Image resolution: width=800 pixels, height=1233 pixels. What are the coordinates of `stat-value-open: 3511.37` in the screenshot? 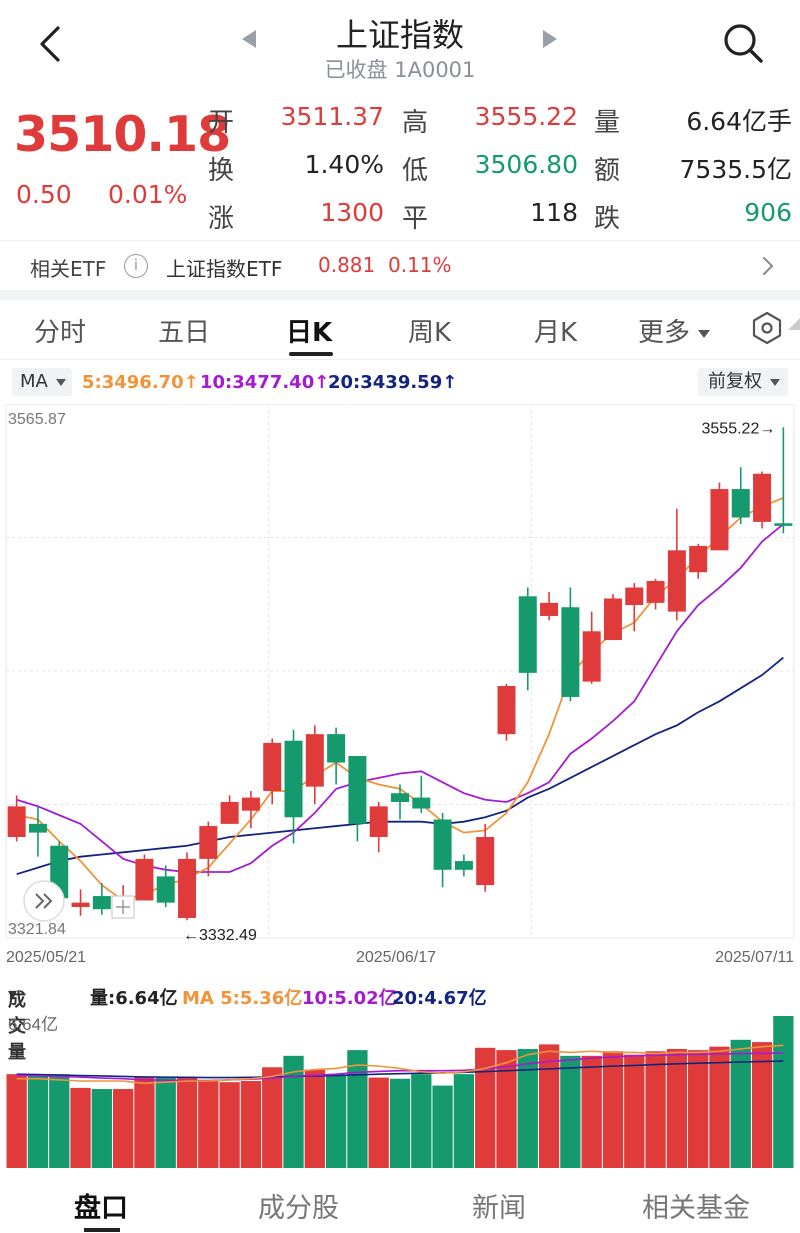 It's located at (332, 116).